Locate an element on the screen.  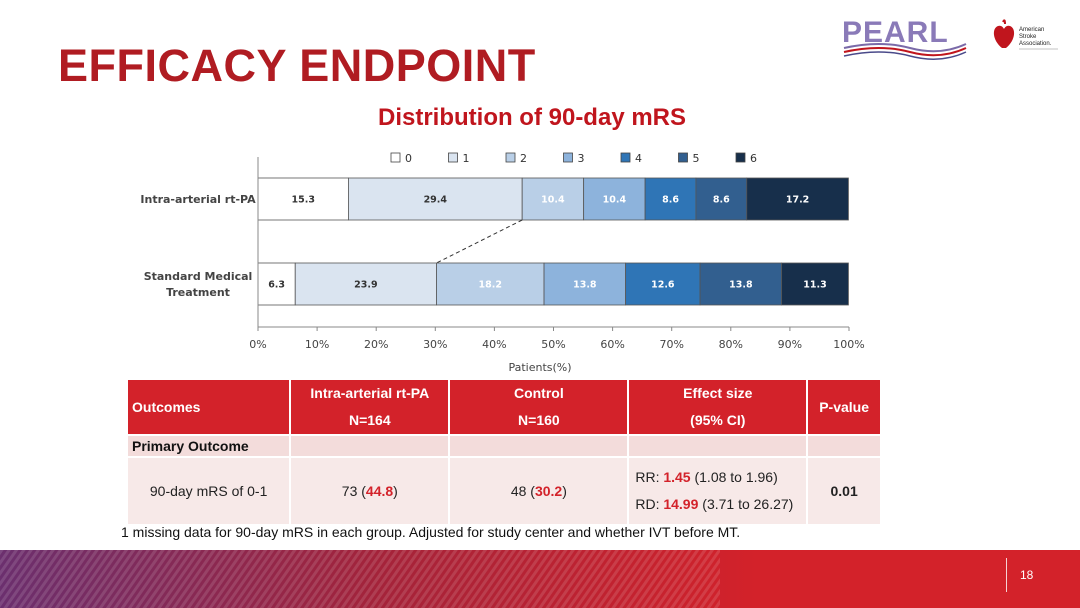
outcome-name: 90-day mRS of 0-1 is located at coordinates (209, 490).